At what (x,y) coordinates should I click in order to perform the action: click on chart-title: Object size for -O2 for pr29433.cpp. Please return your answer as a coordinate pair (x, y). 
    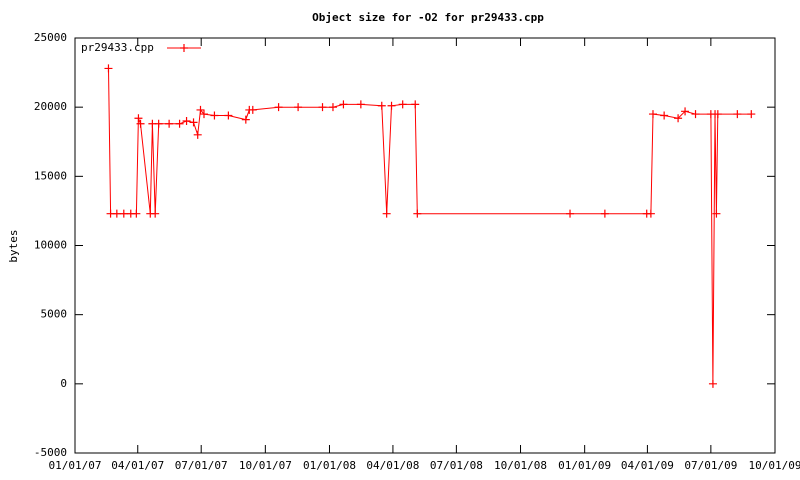
    Looking at the image, I should click on (428, 17).